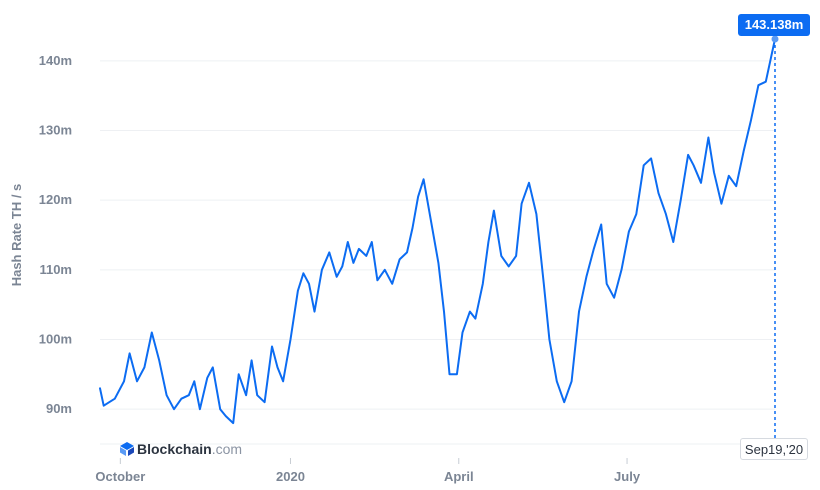 The height and width of the screenshot is (490, 820). What do you see at coordinates (59, 408) in the screenshot?
I see `y-tick-label: 90m` at bounding box center [59, 408].